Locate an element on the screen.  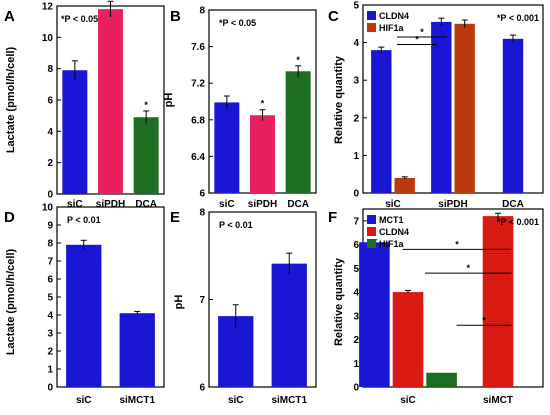
bar-mct1 is located at coordinates (374, 314).